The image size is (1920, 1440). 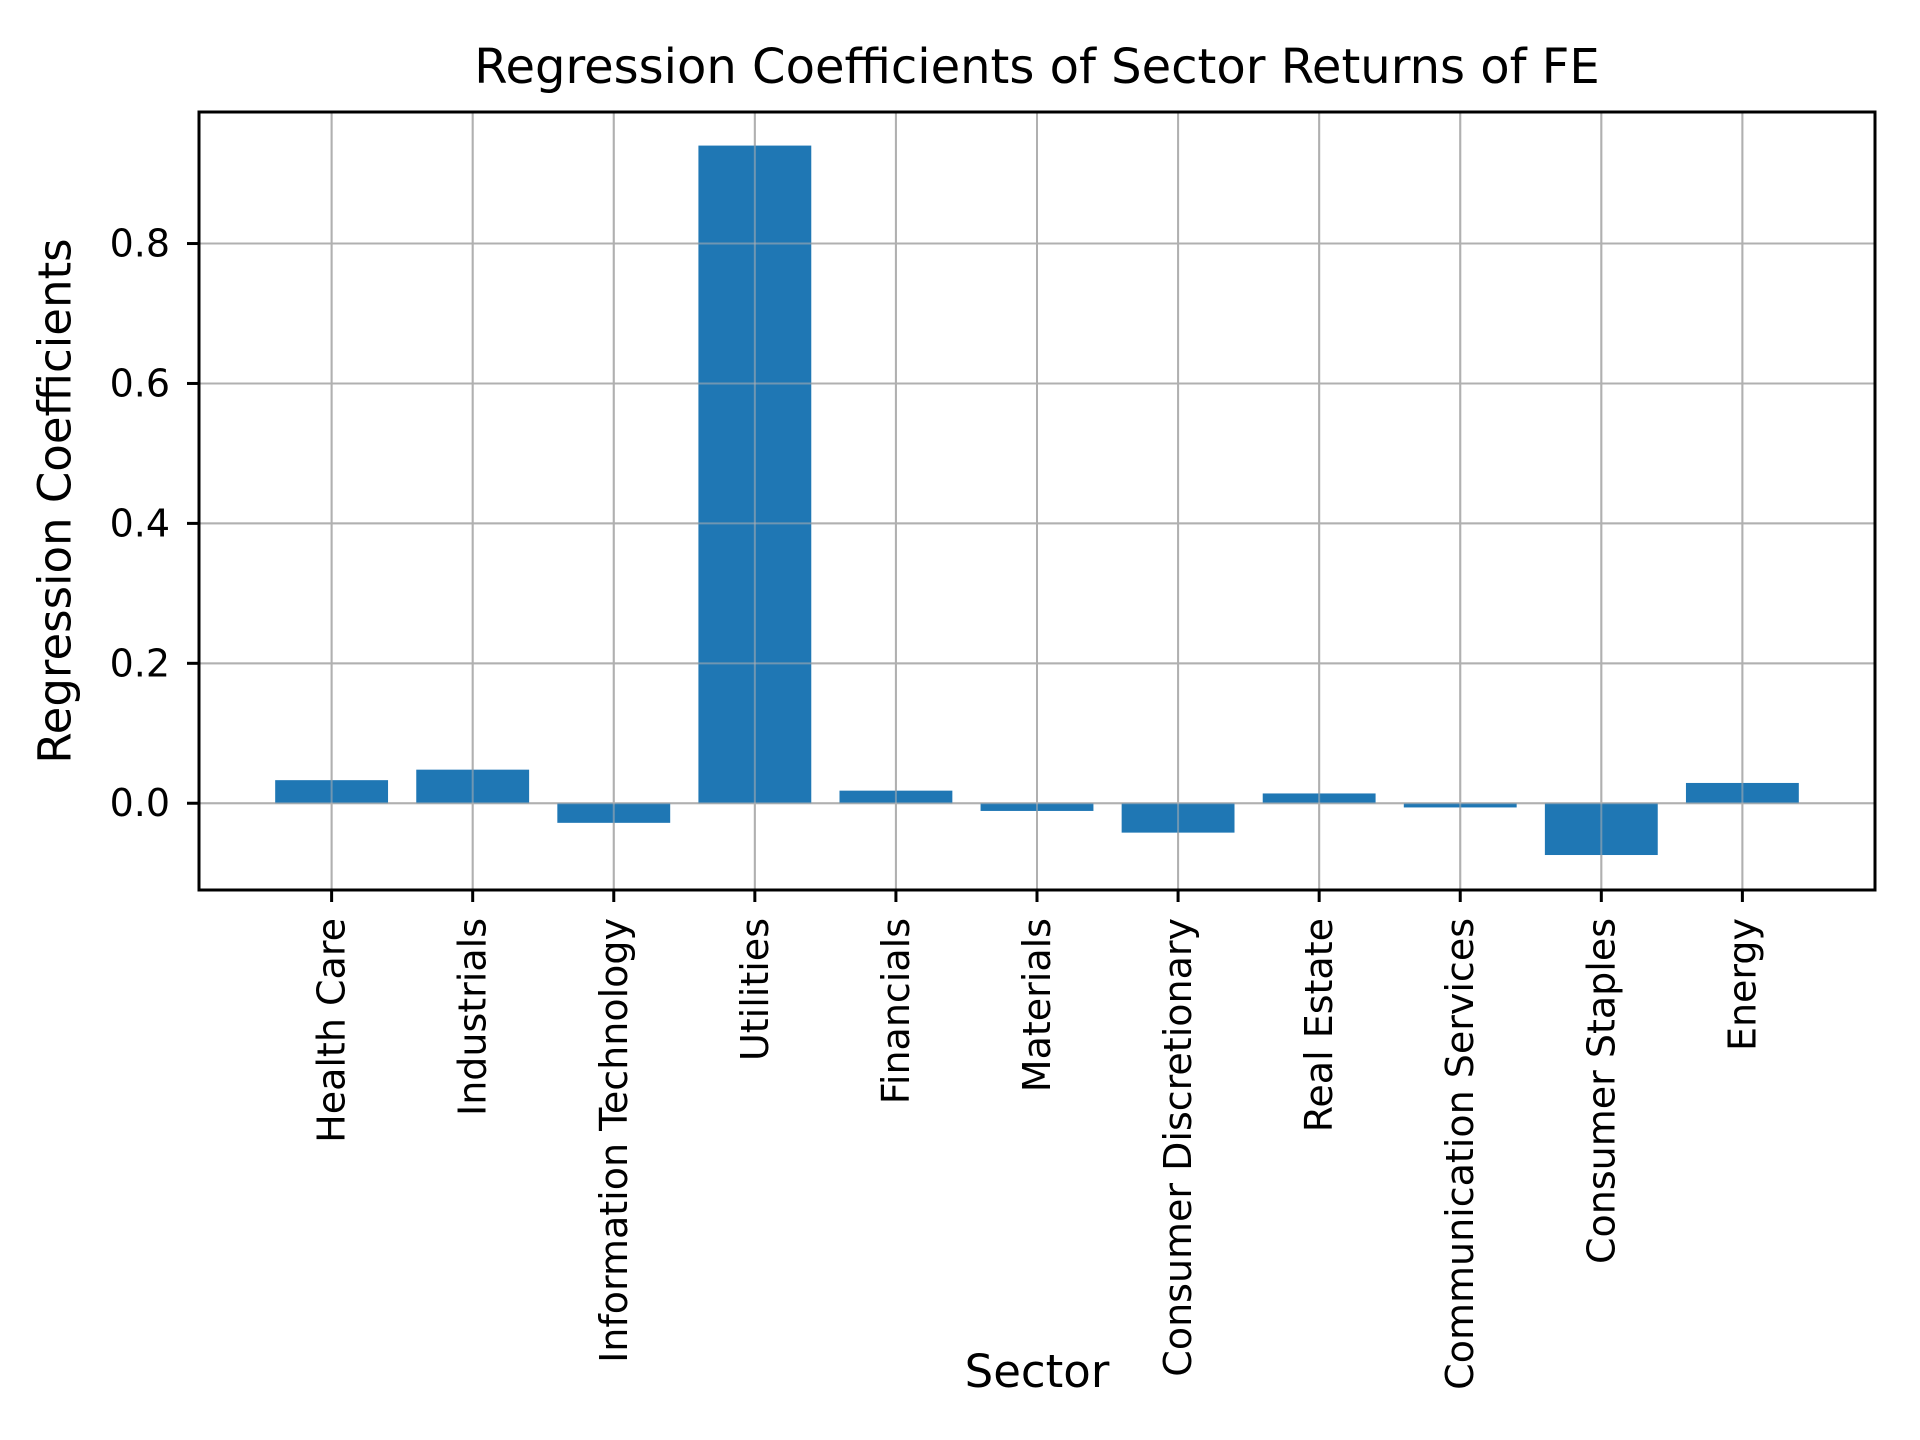 I want to click on x-tick-label: Communication Services, so click(x=1460, y=1154).